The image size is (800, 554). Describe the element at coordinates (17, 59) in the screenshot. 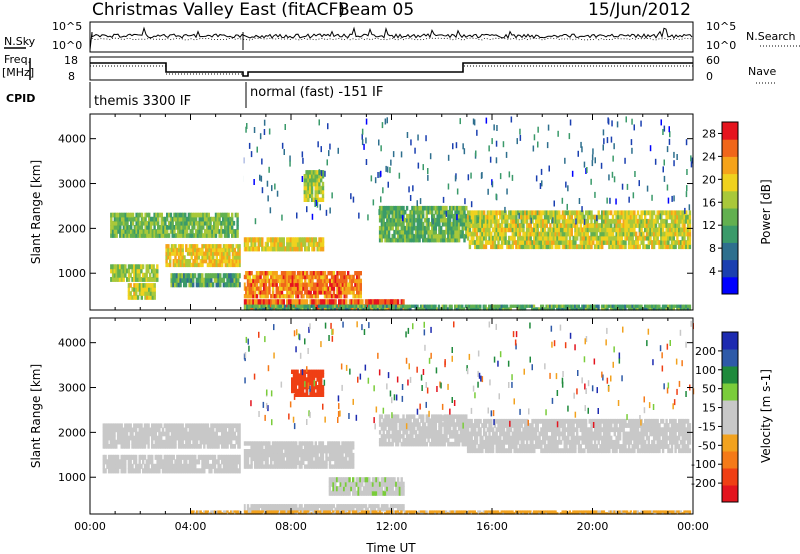

I see `freq-label-1: Freq.` at that location.